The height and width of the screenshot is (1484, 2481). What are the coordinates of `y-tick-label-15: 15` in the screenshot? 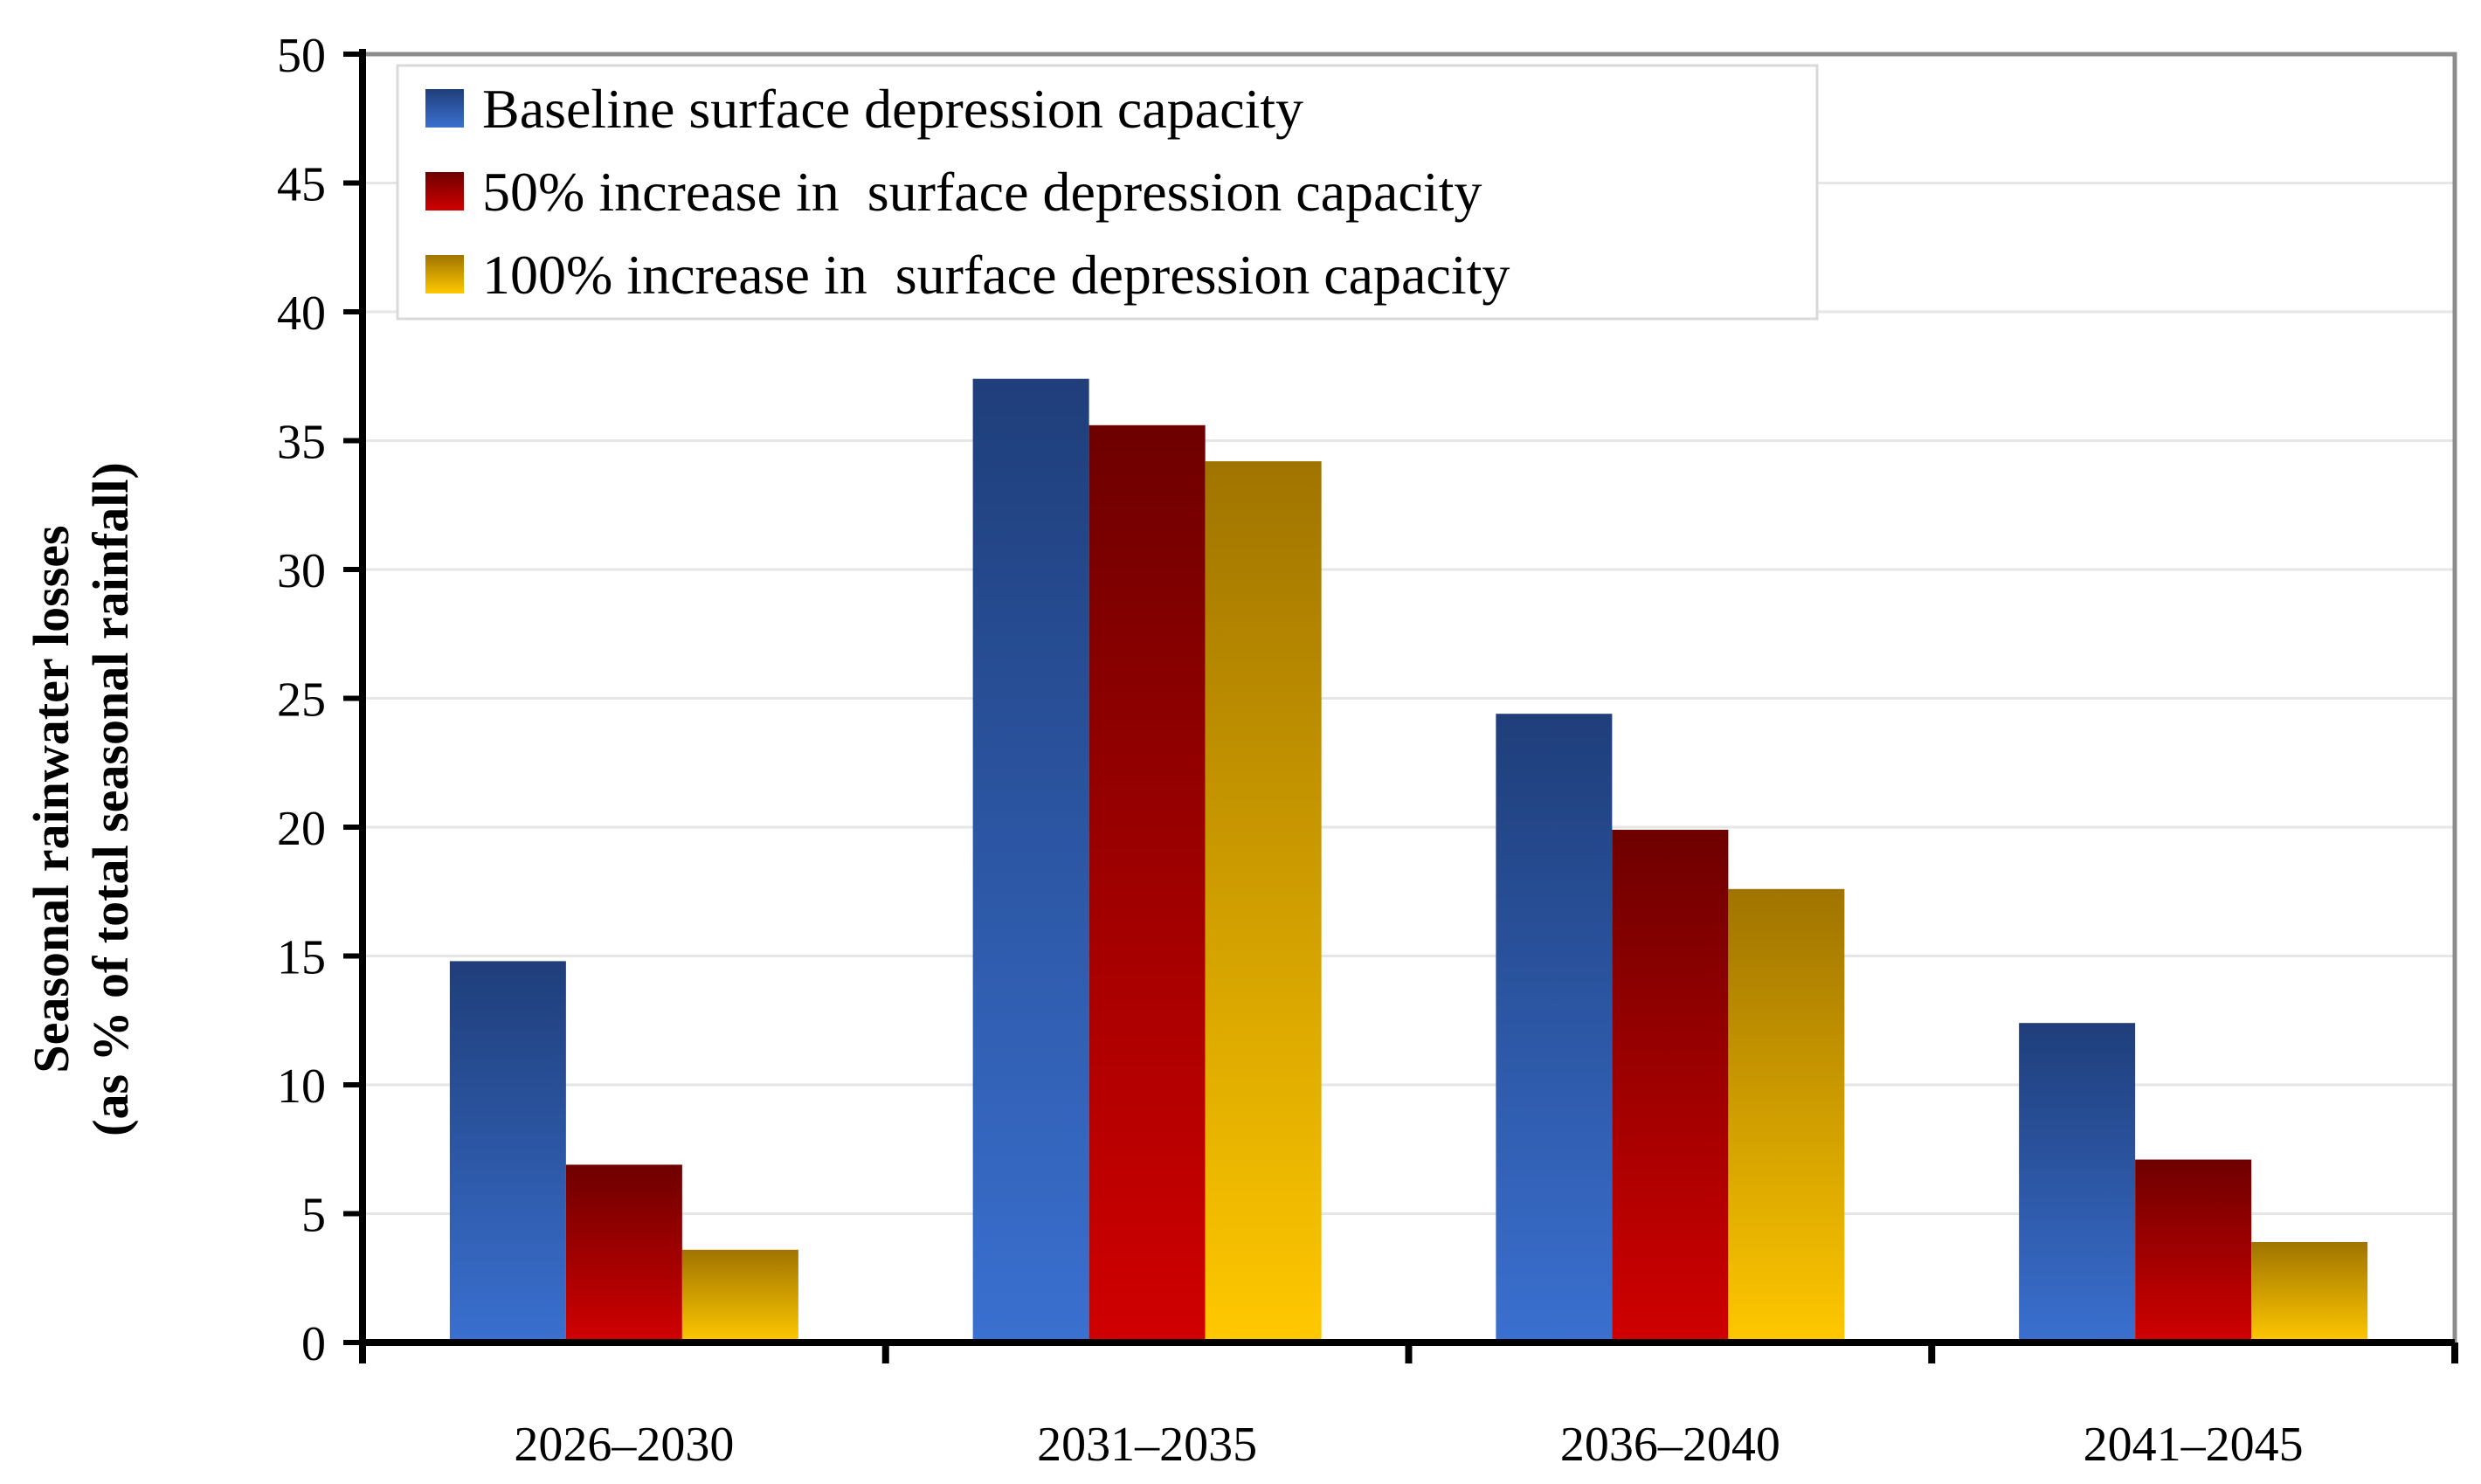 It's located at (301, 958).